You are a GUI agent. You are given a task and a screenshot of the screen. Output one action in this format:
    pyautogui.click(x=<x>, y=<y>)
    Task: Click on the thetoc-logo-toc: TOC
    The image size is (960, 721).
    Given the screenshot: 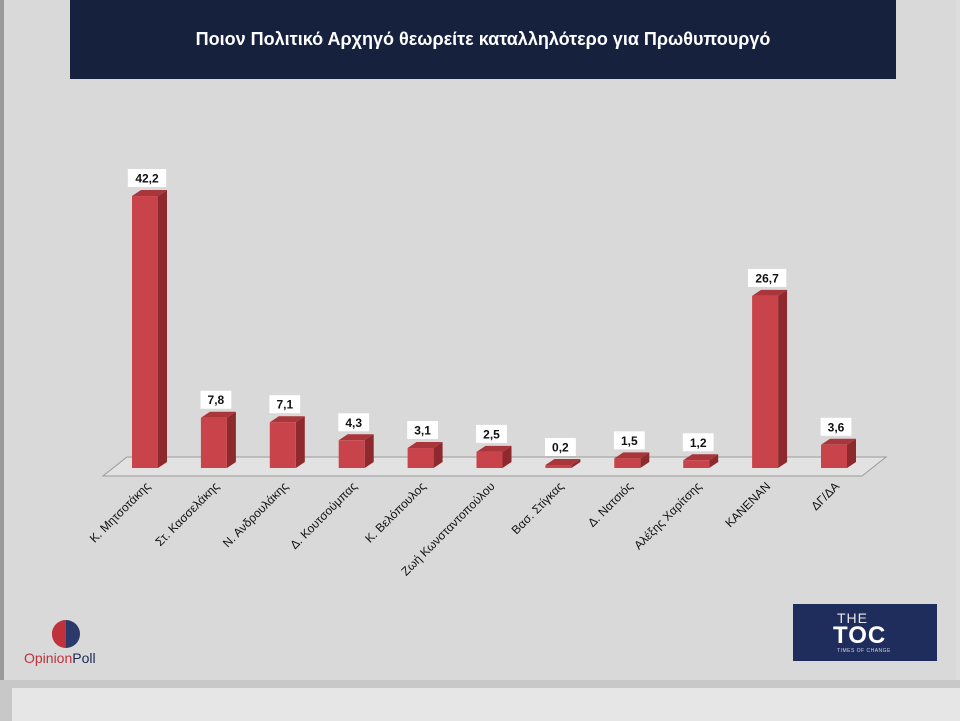 What is the action you would take?
    pyautogui.click(x=860, y=635)
    